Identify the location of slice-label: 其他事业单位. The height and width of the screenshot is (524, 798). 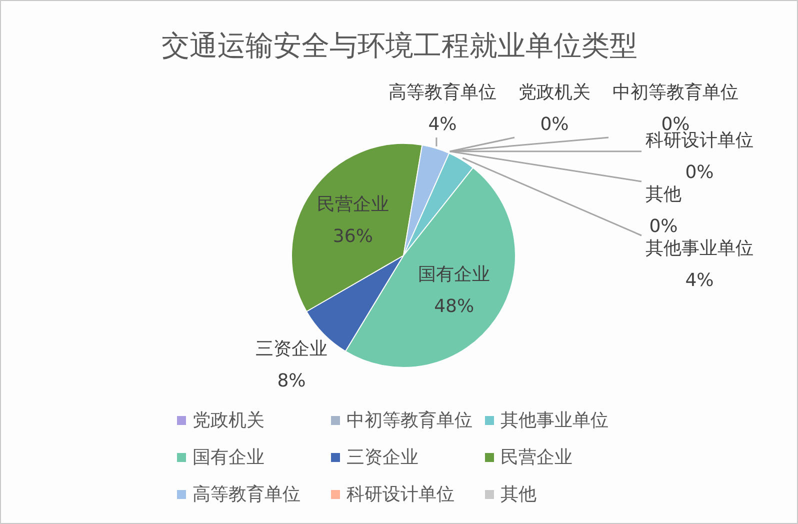
(700, 248).